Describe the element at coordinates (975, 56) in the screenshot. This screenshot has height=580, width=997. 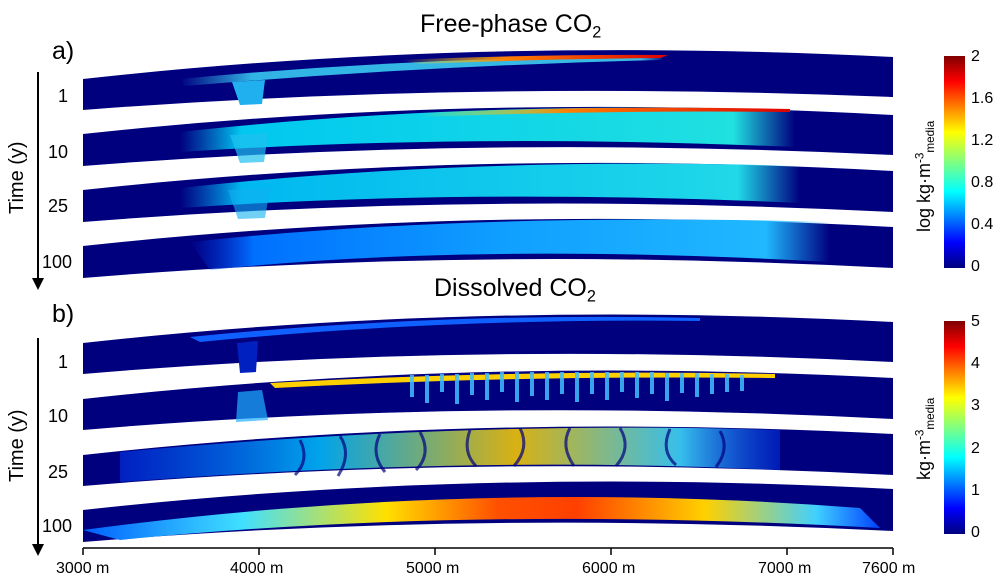
I see `colorbar-a-tick: 2` at that location.